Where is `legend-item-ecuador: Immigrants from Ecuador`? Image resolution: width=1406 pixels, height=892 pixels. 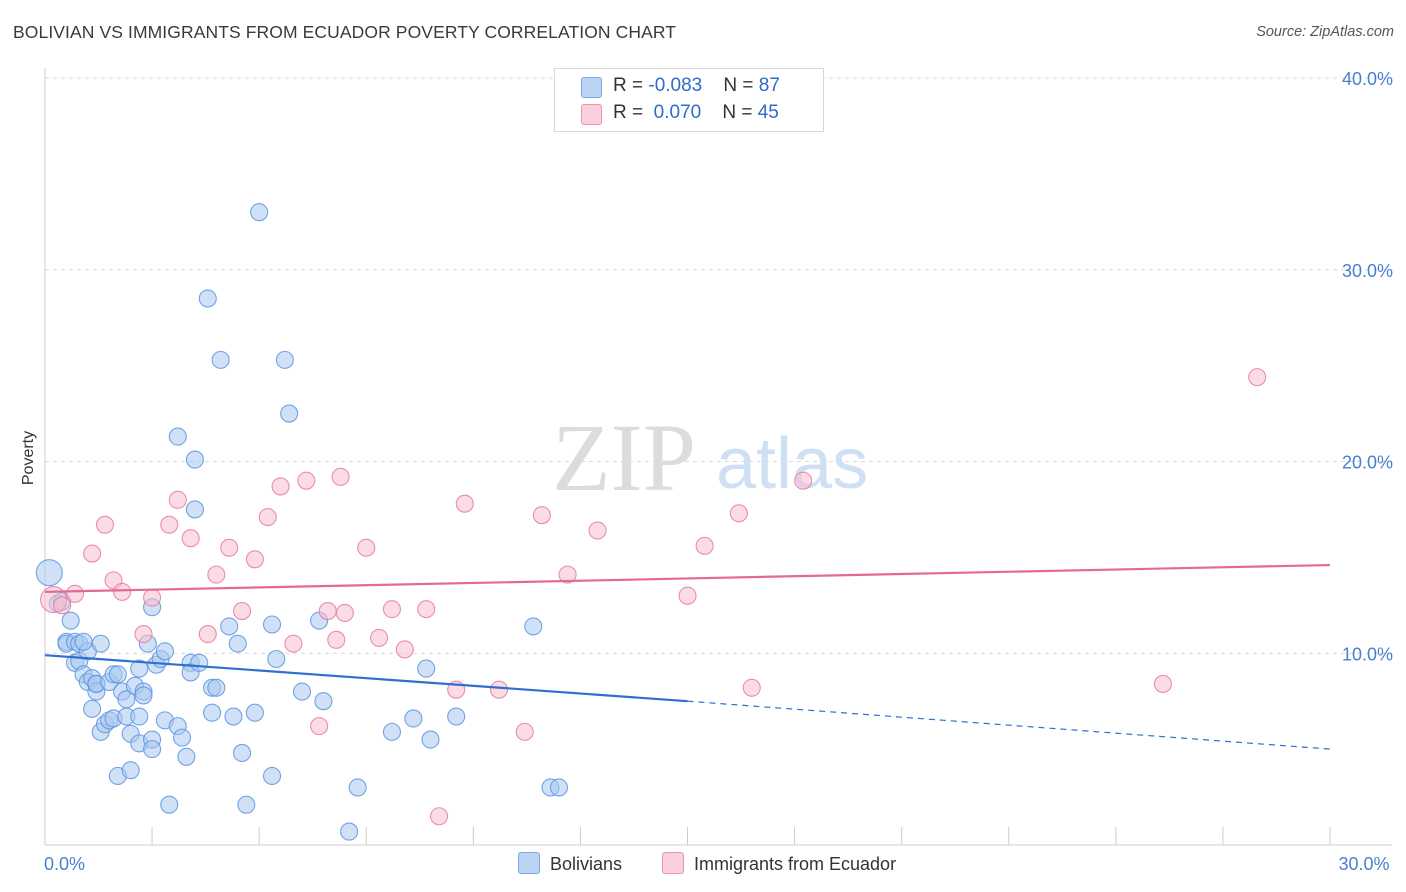
legend-item-ecuador: Immigrants from Ecuador is located at coordinates (779, 863).